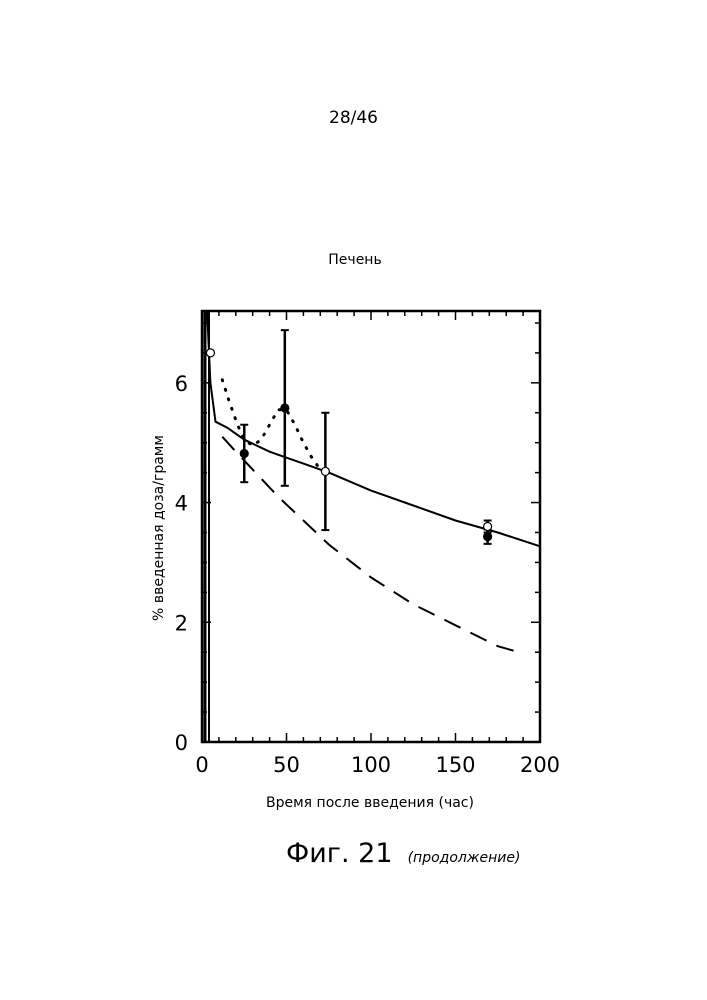  What do you see at coordinates (371, 765) in the screenshot?
I see `x-tick-label: 100` at bounding box center [371, 765].